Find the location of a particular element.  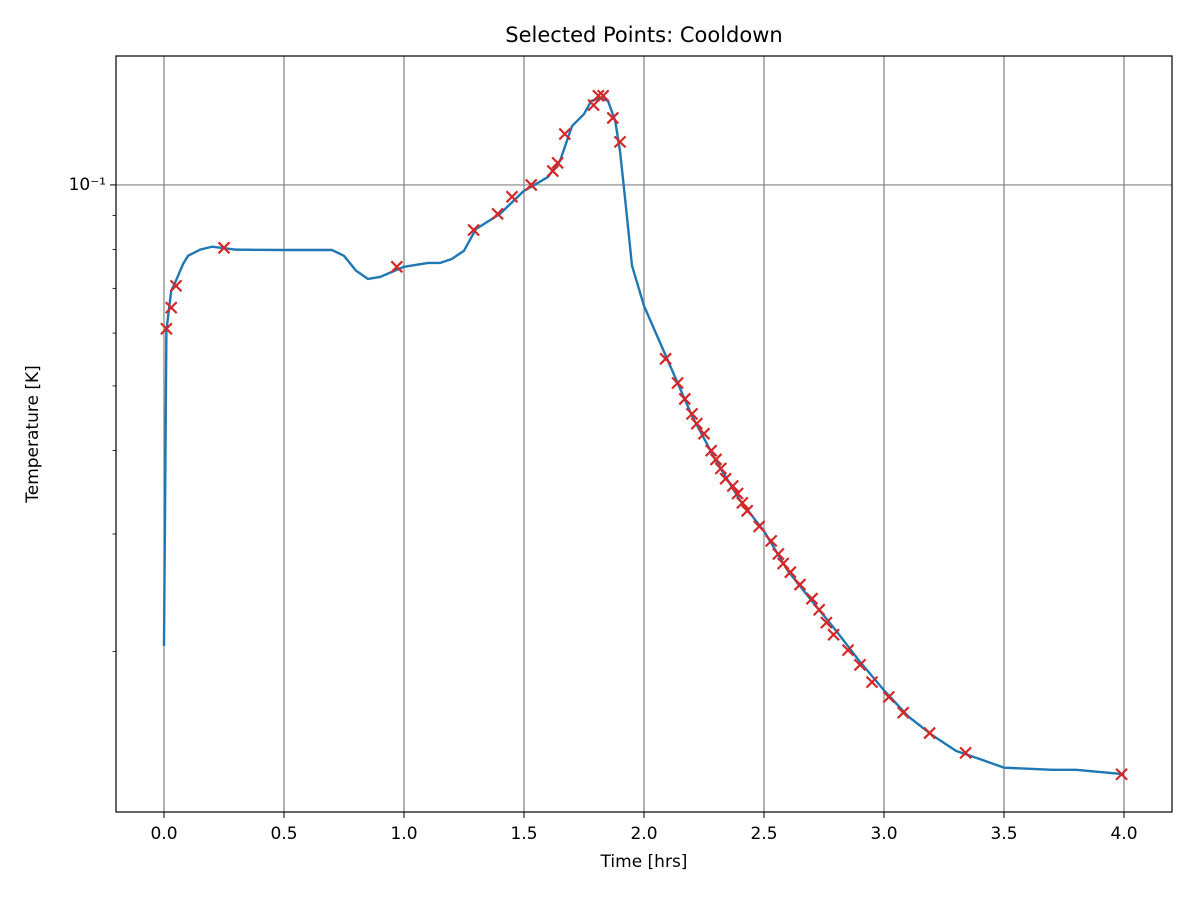

x-tick-label: 1.0 is located at coordinates (403, 834).